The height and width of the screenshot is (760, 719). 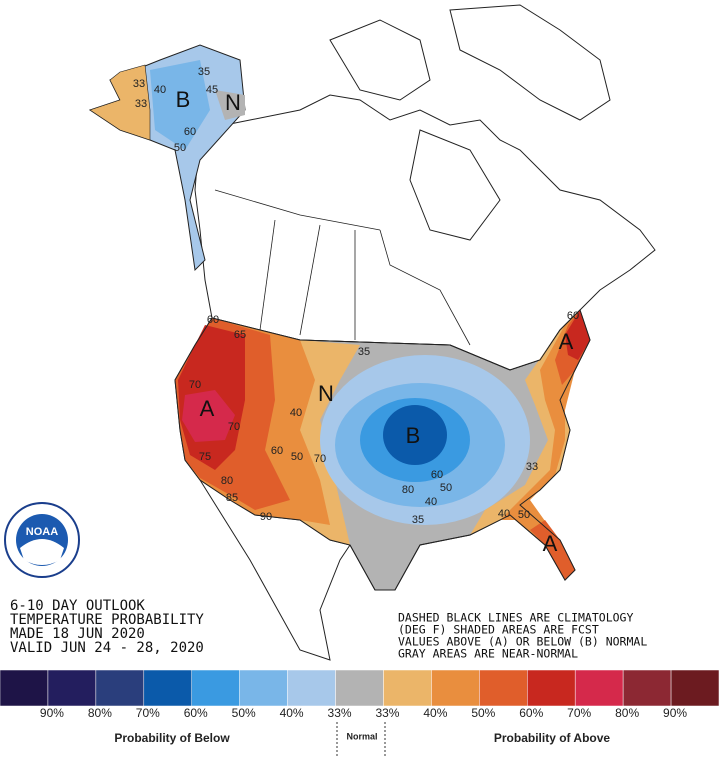 What do you see at coordinates (77, 606) in the screenshot?
I see `outlook-line: 6-10 DAY OUTLOOK` at bounding box center [77, 606].